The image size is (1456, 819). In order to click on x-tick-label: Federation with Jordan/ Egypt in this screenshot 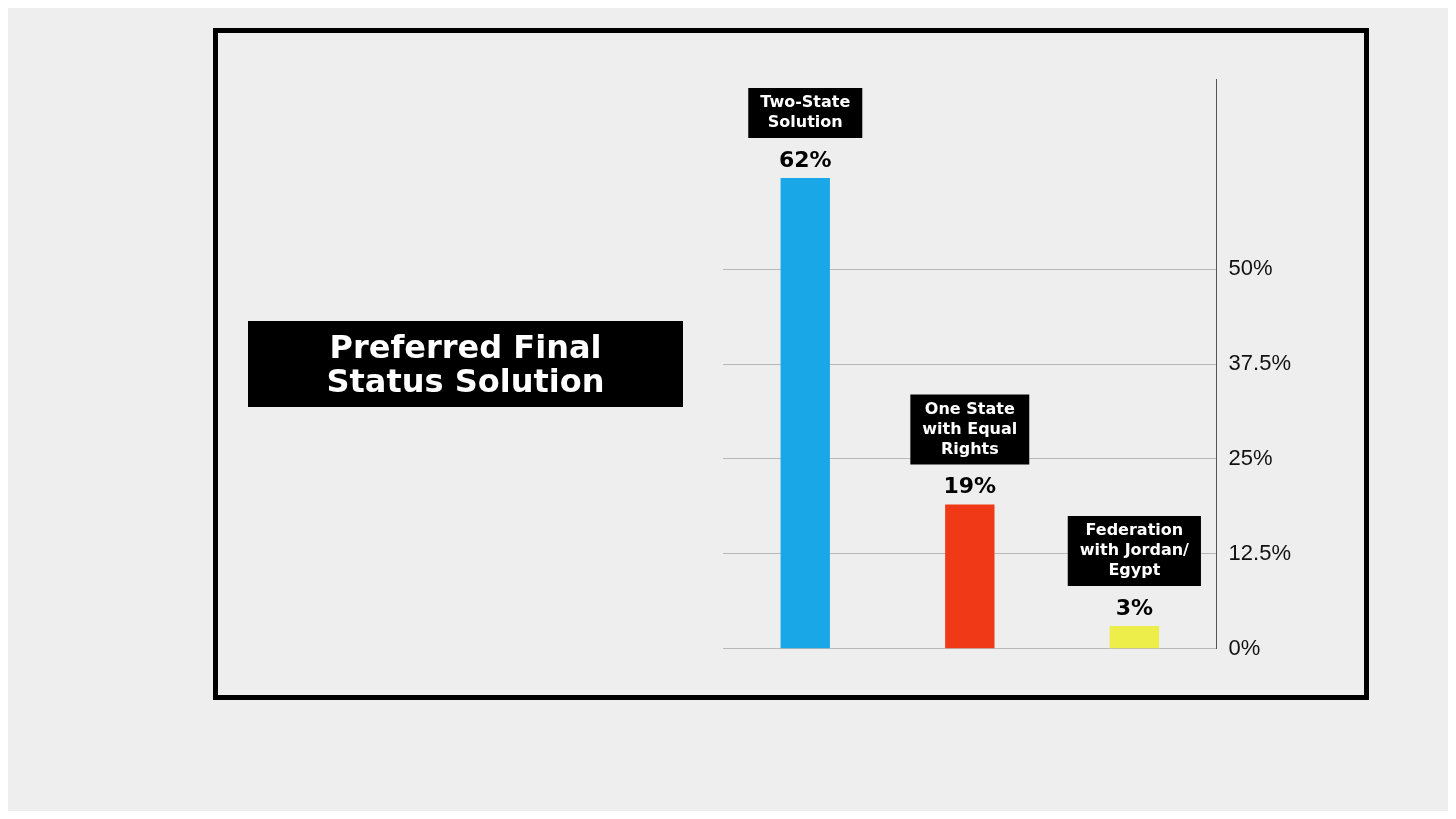, I will do `click(1134, 550)`.